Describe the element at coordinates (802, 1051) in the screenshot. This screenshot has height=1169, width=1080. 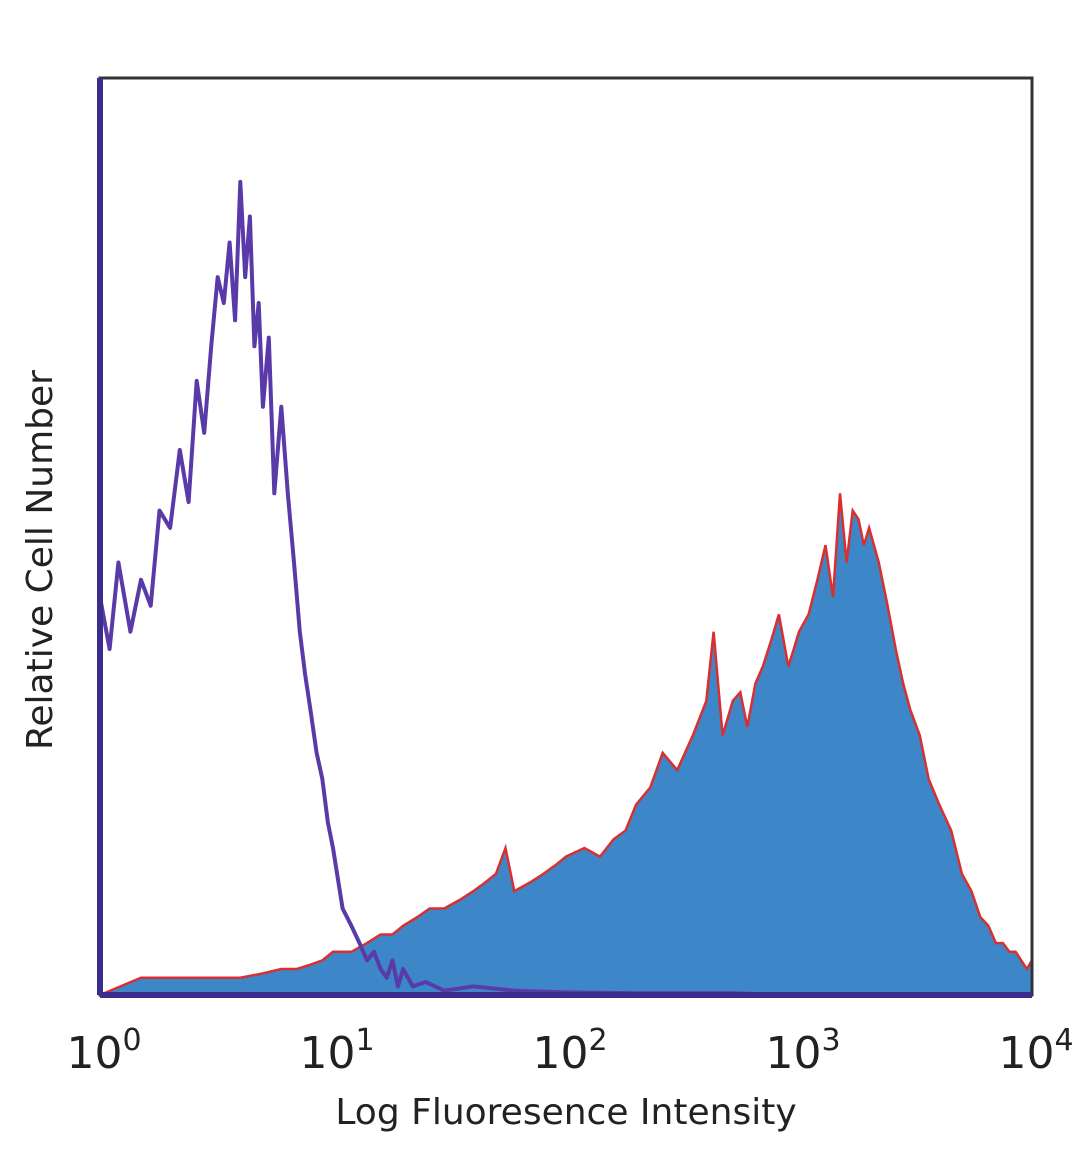
I see `x-tick-label: 103` at that location.